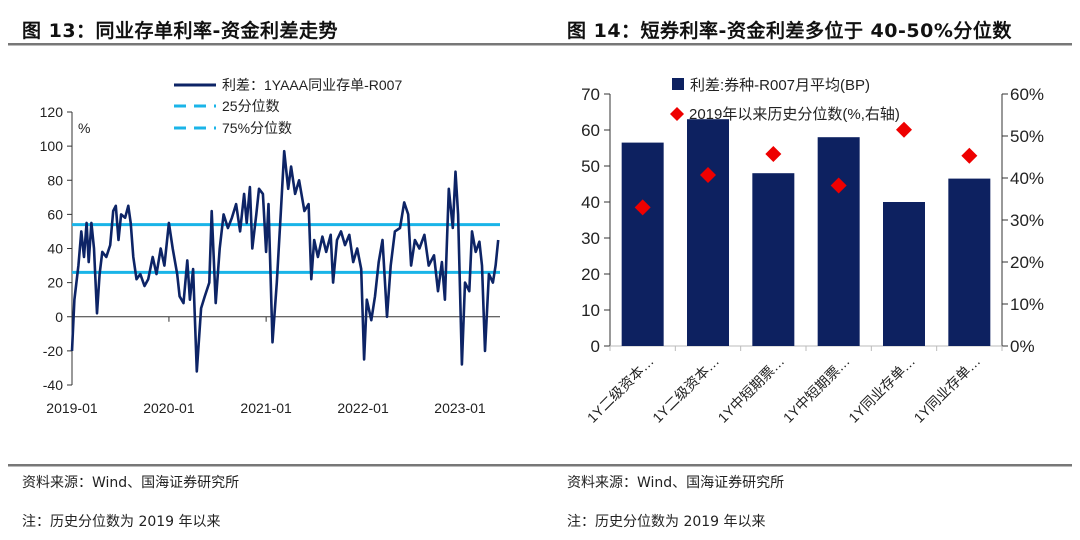 This screenshot has width=1080, height=540. Describe the element at coordinates (780, 85) in the screenshot. I see `legend-label-bars: 利差:券种-R007月平均(BP)` at that location.